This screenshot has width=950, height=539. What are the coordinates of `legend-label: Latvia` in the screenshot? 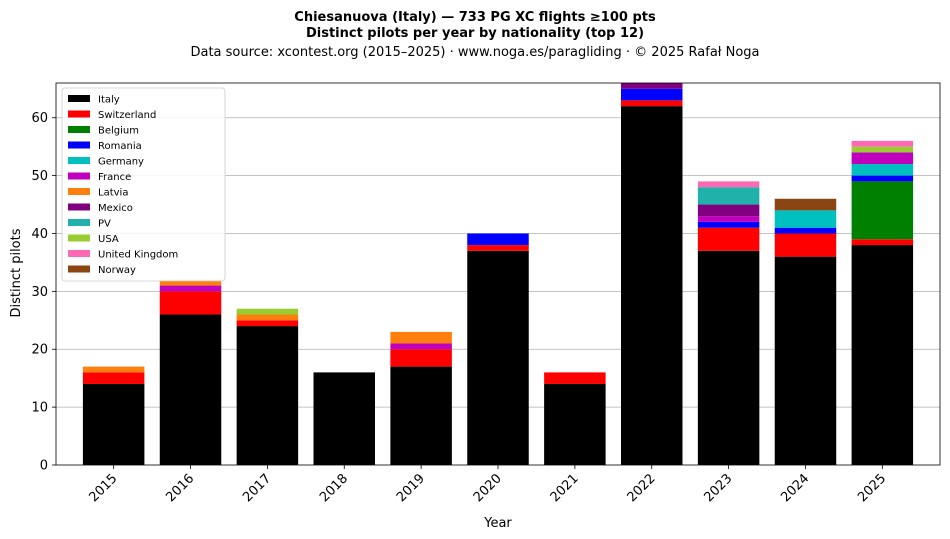 It's located at (113, 193).